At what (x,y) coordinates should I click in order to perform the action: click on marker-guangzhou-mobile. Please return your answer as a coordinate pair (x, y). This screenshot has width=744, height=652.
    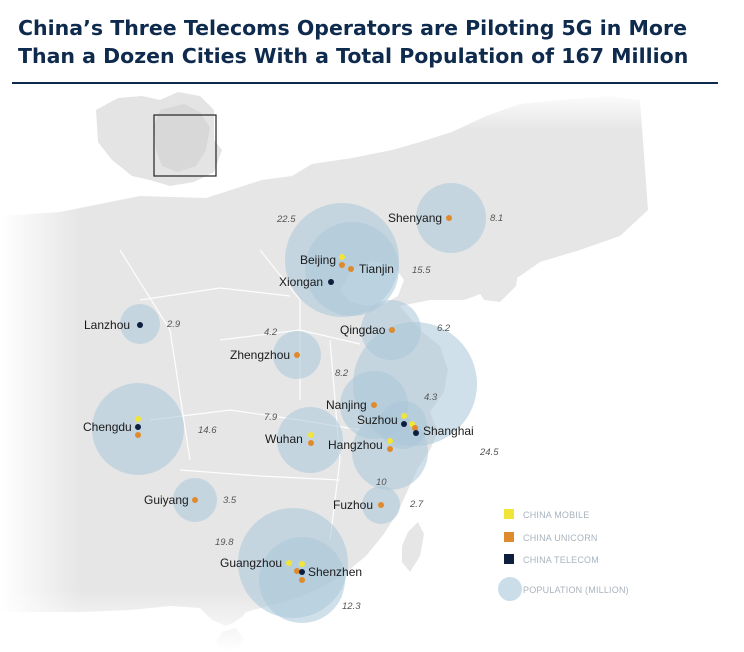
    Looking at the image, I should click on (289, 563).